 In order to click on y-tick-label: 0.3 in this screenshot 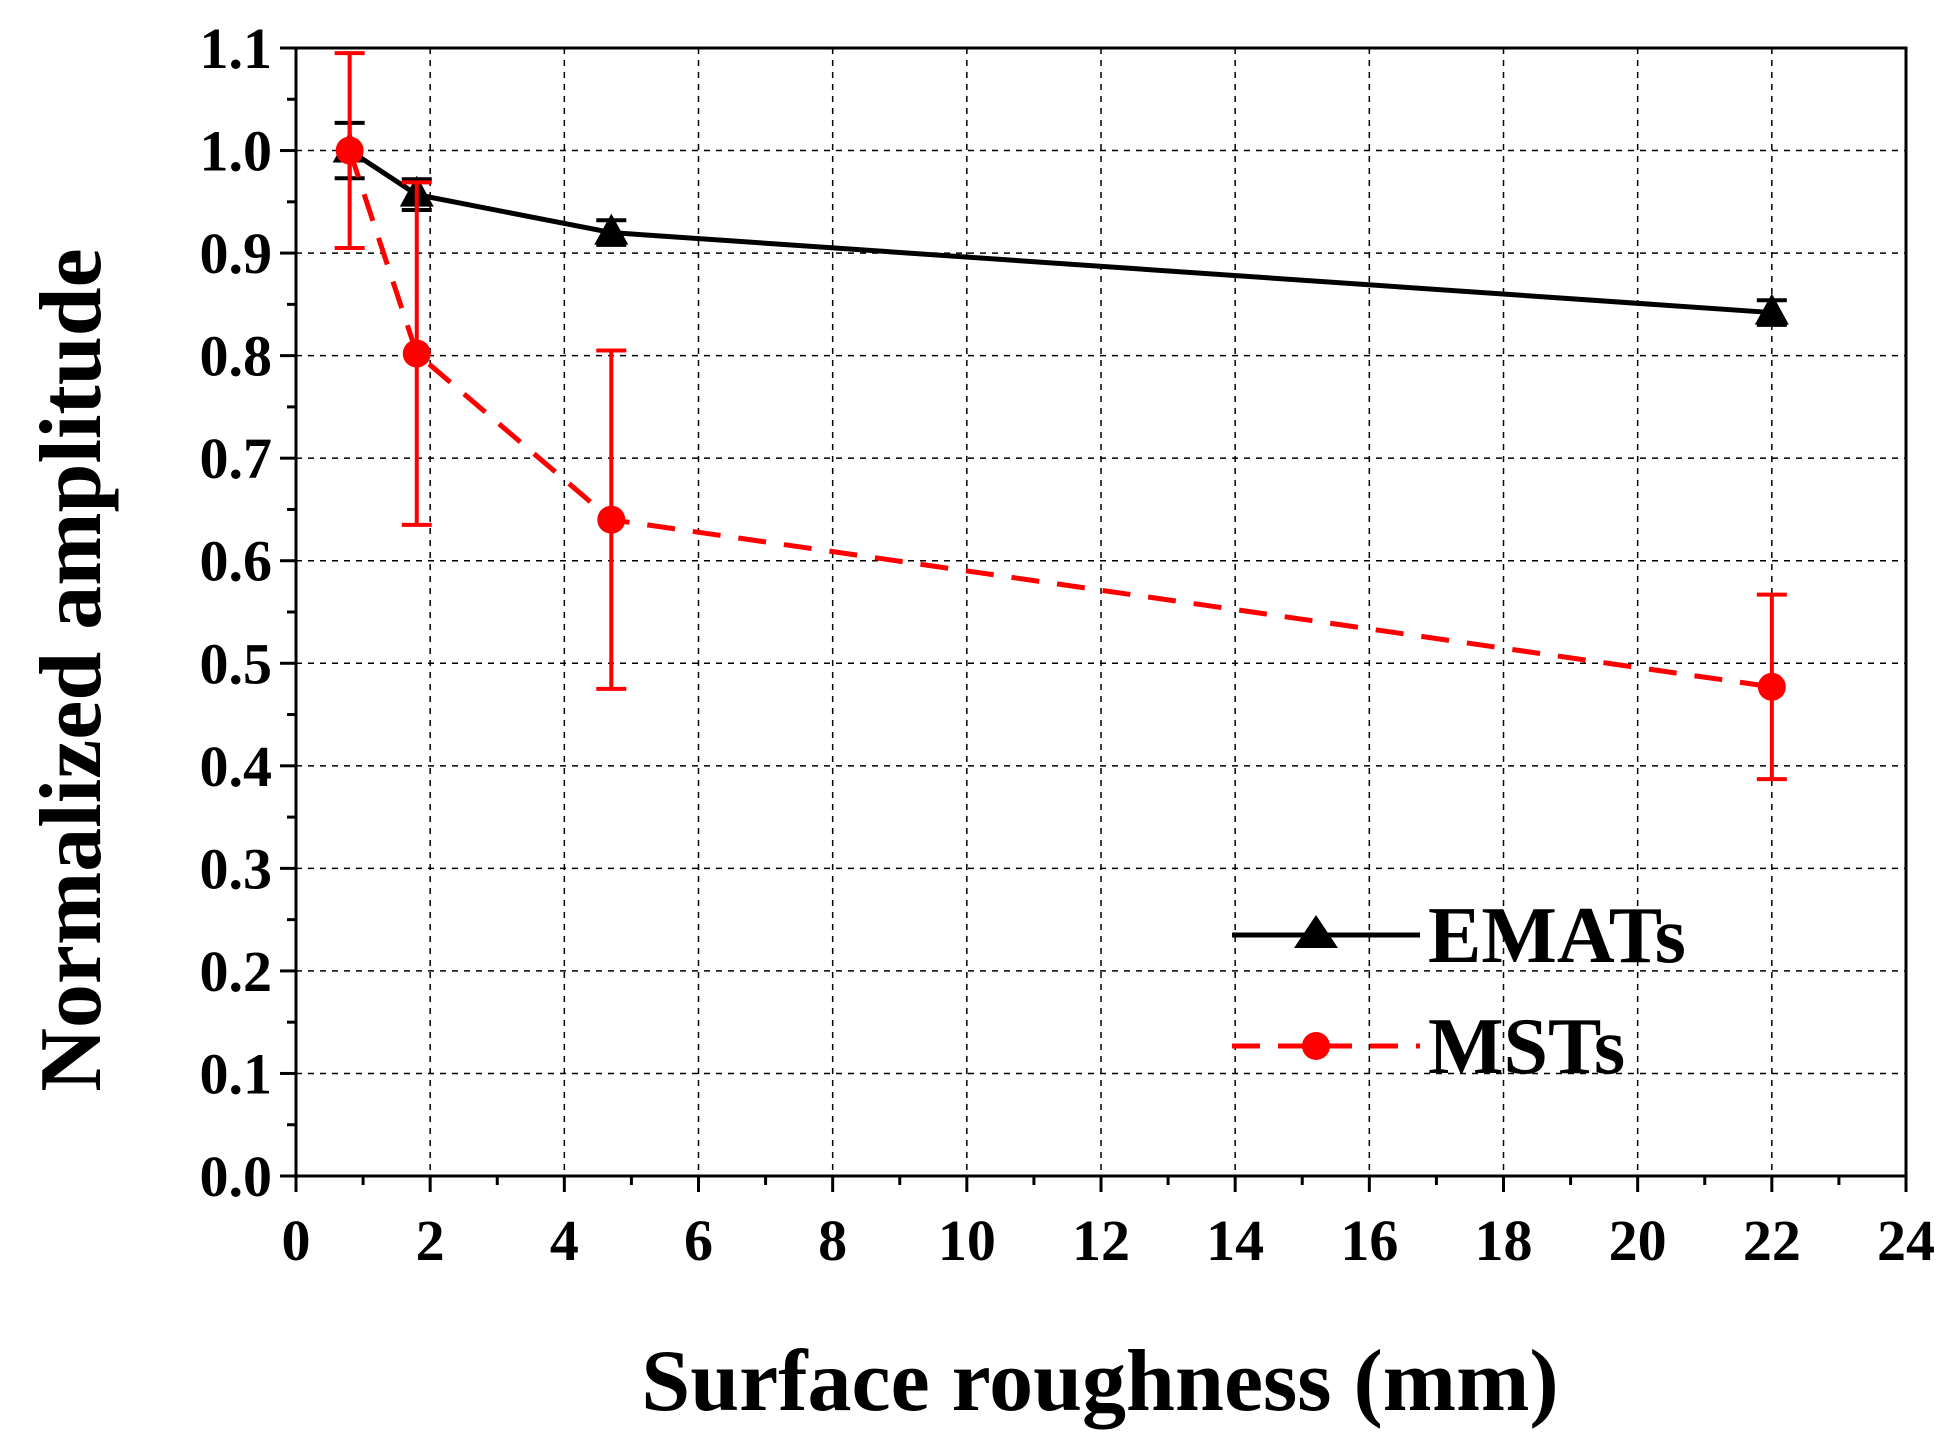, I will do `click(236, 868)`.